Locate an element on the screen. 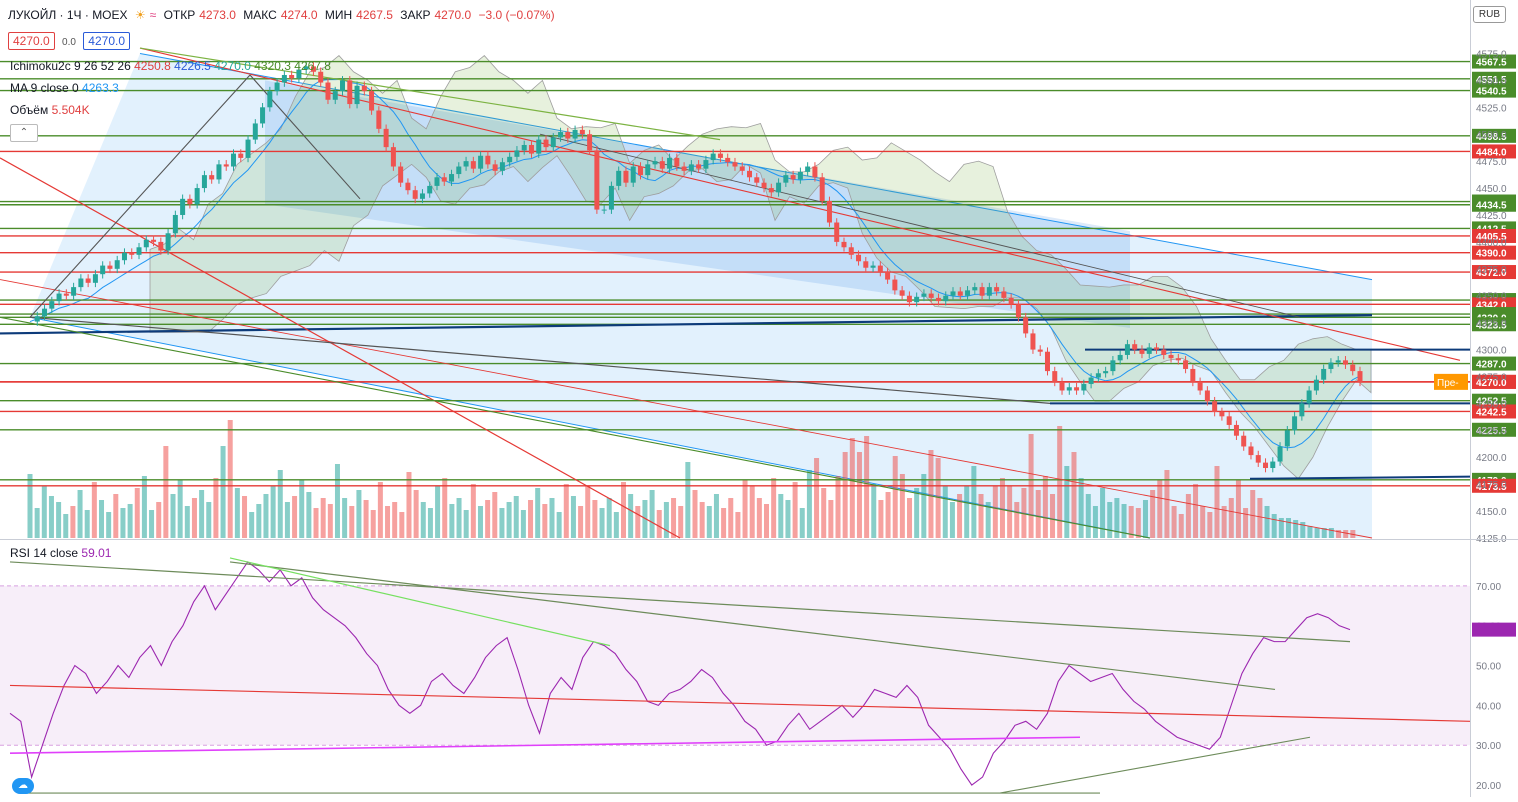 Image resolution: width=1518 pixels, height=802 pixels. rsi-legend: RSI 14 close 59.01 is located at coordinates (60, 553).